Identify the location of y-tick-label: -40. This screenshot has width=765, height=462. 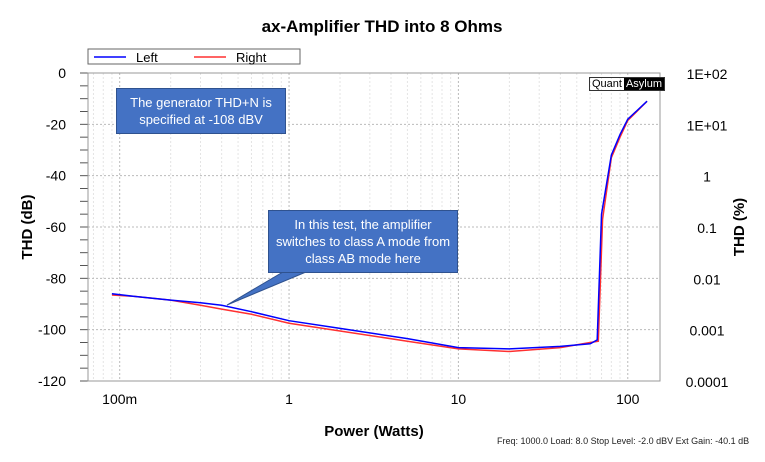
(56, 176).